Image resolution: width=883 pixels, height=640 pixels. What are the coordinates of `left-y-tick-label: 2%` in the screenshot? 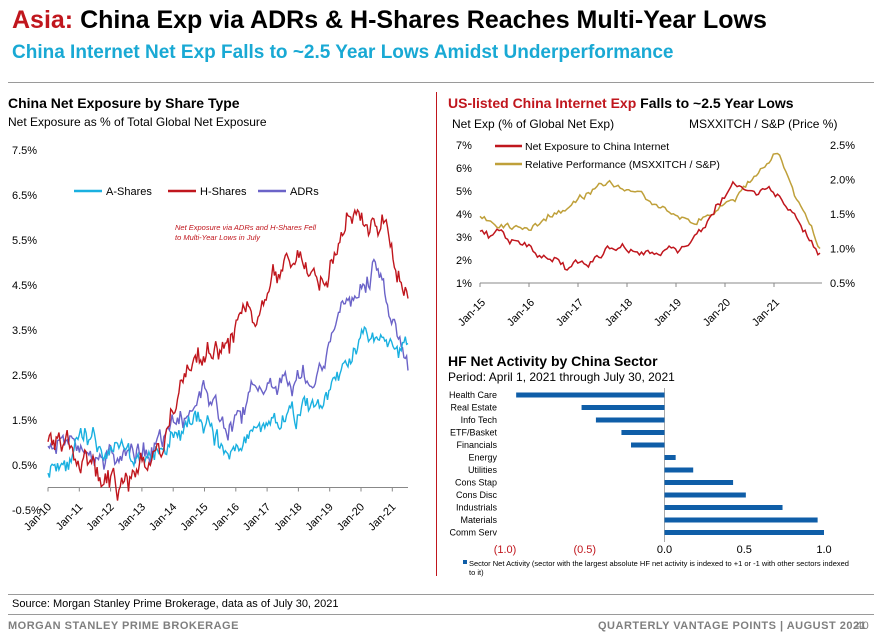 It's located at (464, 261).